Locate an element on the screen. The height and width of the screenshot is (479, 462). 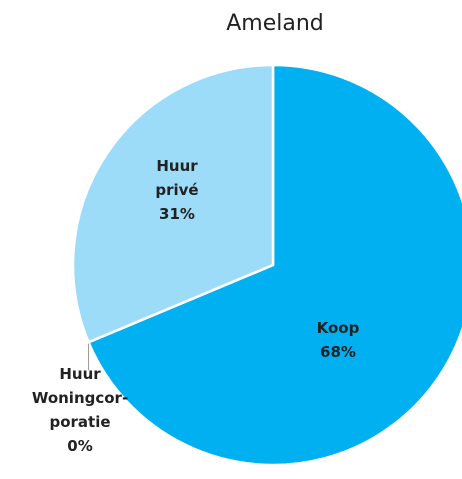
chart-title: Ameland is located at coordinates (275, 23).